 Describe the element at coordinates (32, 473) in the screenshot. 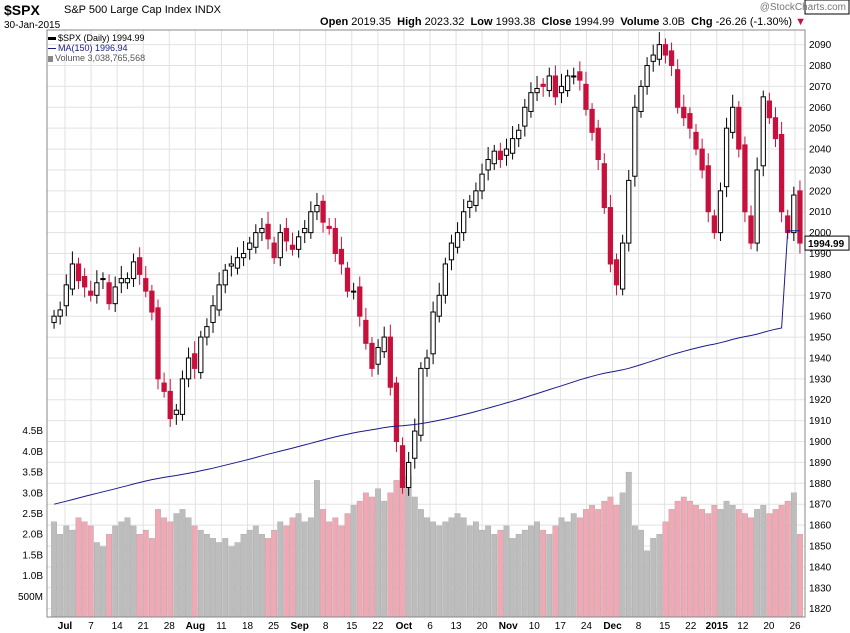

I see `volume-tick-label: 3.5B` at that location.